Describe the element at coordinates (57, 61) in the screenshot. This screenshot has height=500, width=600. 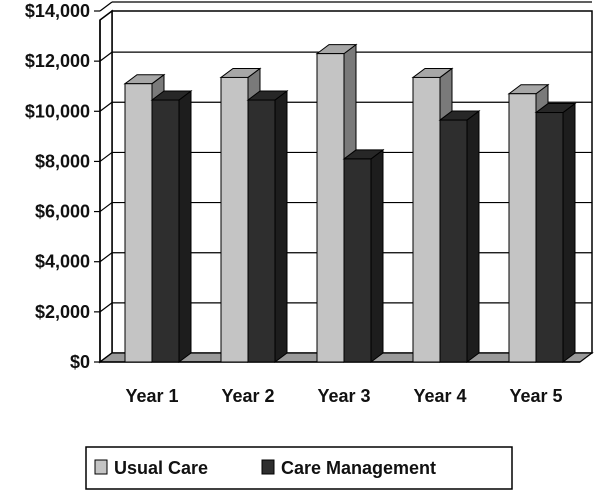
I see `y-tick-label-12000: $12,000` at that location.